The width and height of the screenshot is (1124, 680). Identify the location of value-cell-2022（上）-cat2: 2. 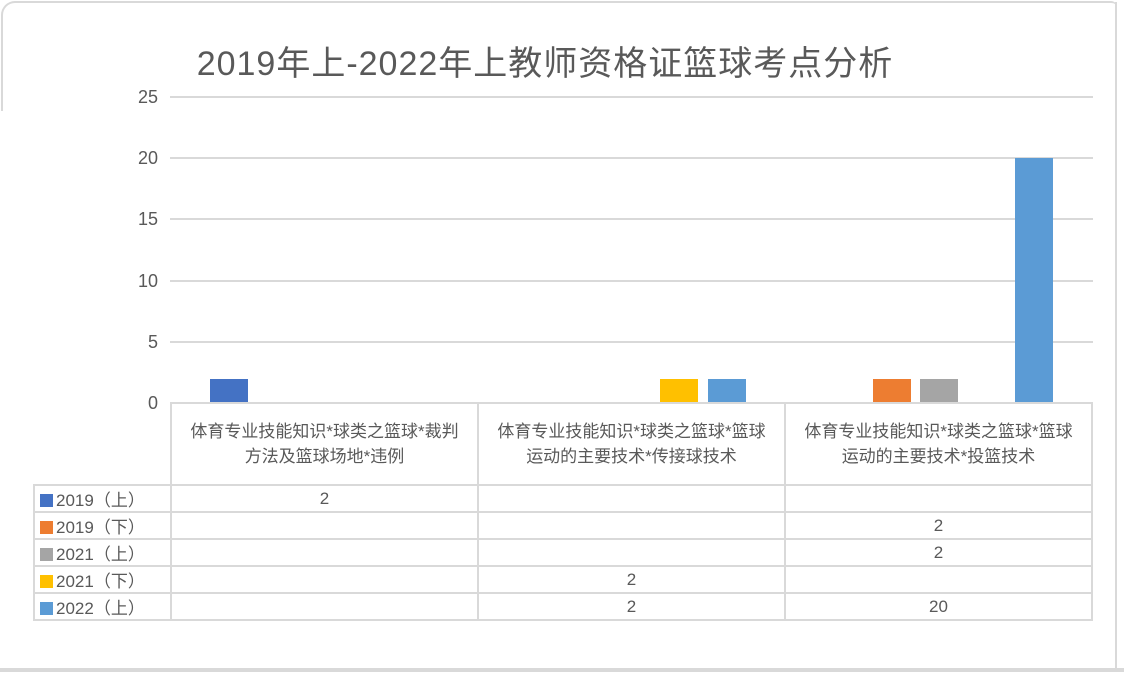
(631, 606).